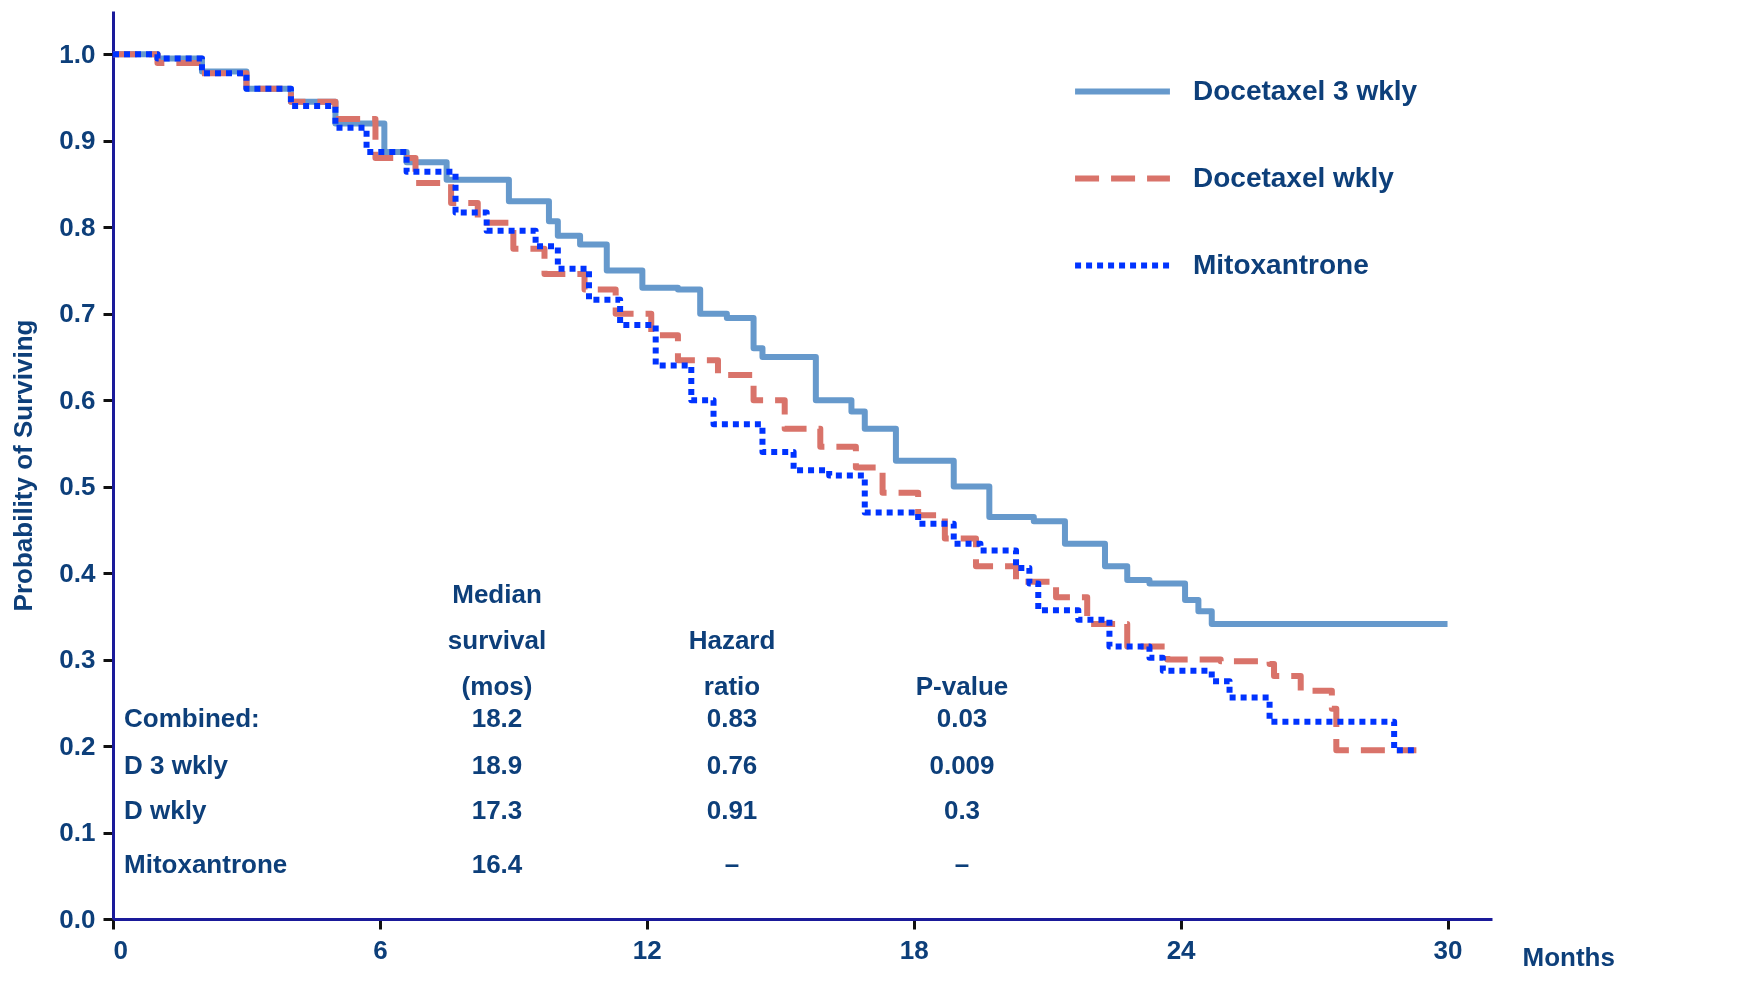 The height and width of the screenshot is (997, 1757). Describe the element at coordinates (192, 718) in the screenshot. I see `annotation: Combined:` at that location.